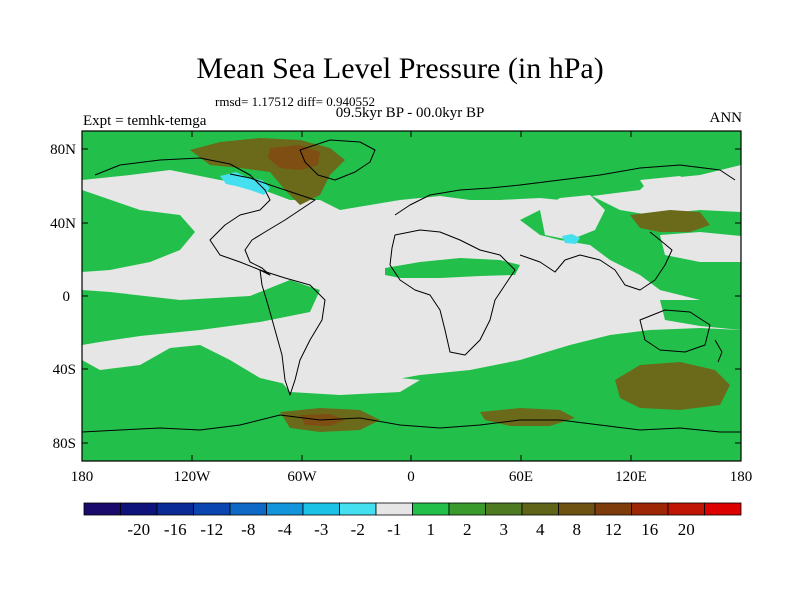 The image size is (800, 600). I want to click on lon-label-120w: 120W, so click(193, 477).